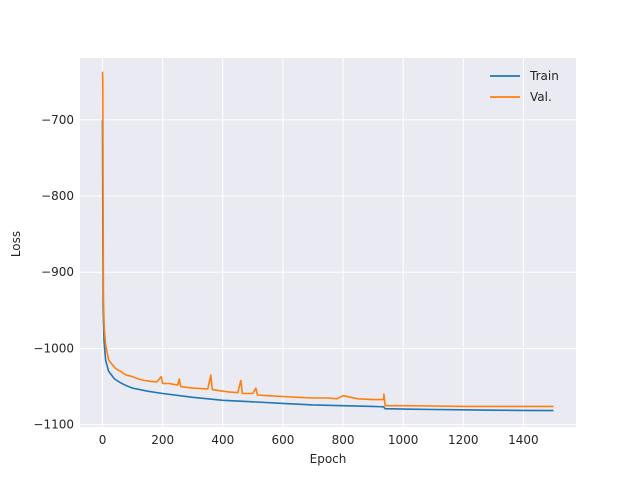 This screenshot has height=480, width=640. What do you see at coordinates (403, 440) in the screenshot?
I see `x-tick-label: 1000` at bounding box center [403, 440].